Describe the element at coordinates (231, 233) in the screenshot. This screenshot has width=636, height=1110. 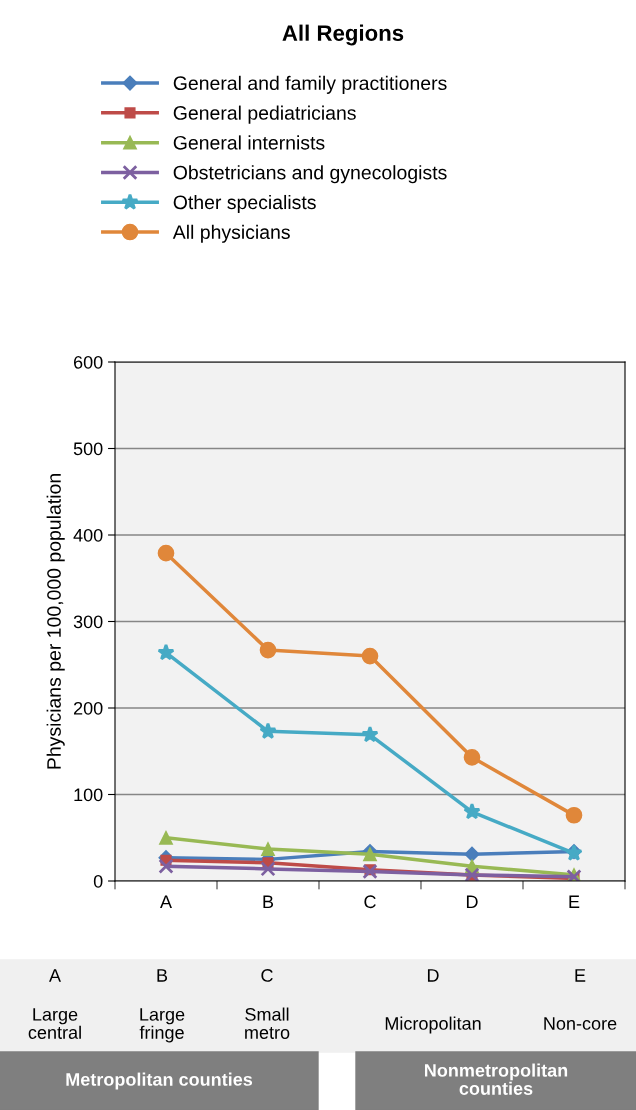
I see `legend-label: All physicians` at that location.